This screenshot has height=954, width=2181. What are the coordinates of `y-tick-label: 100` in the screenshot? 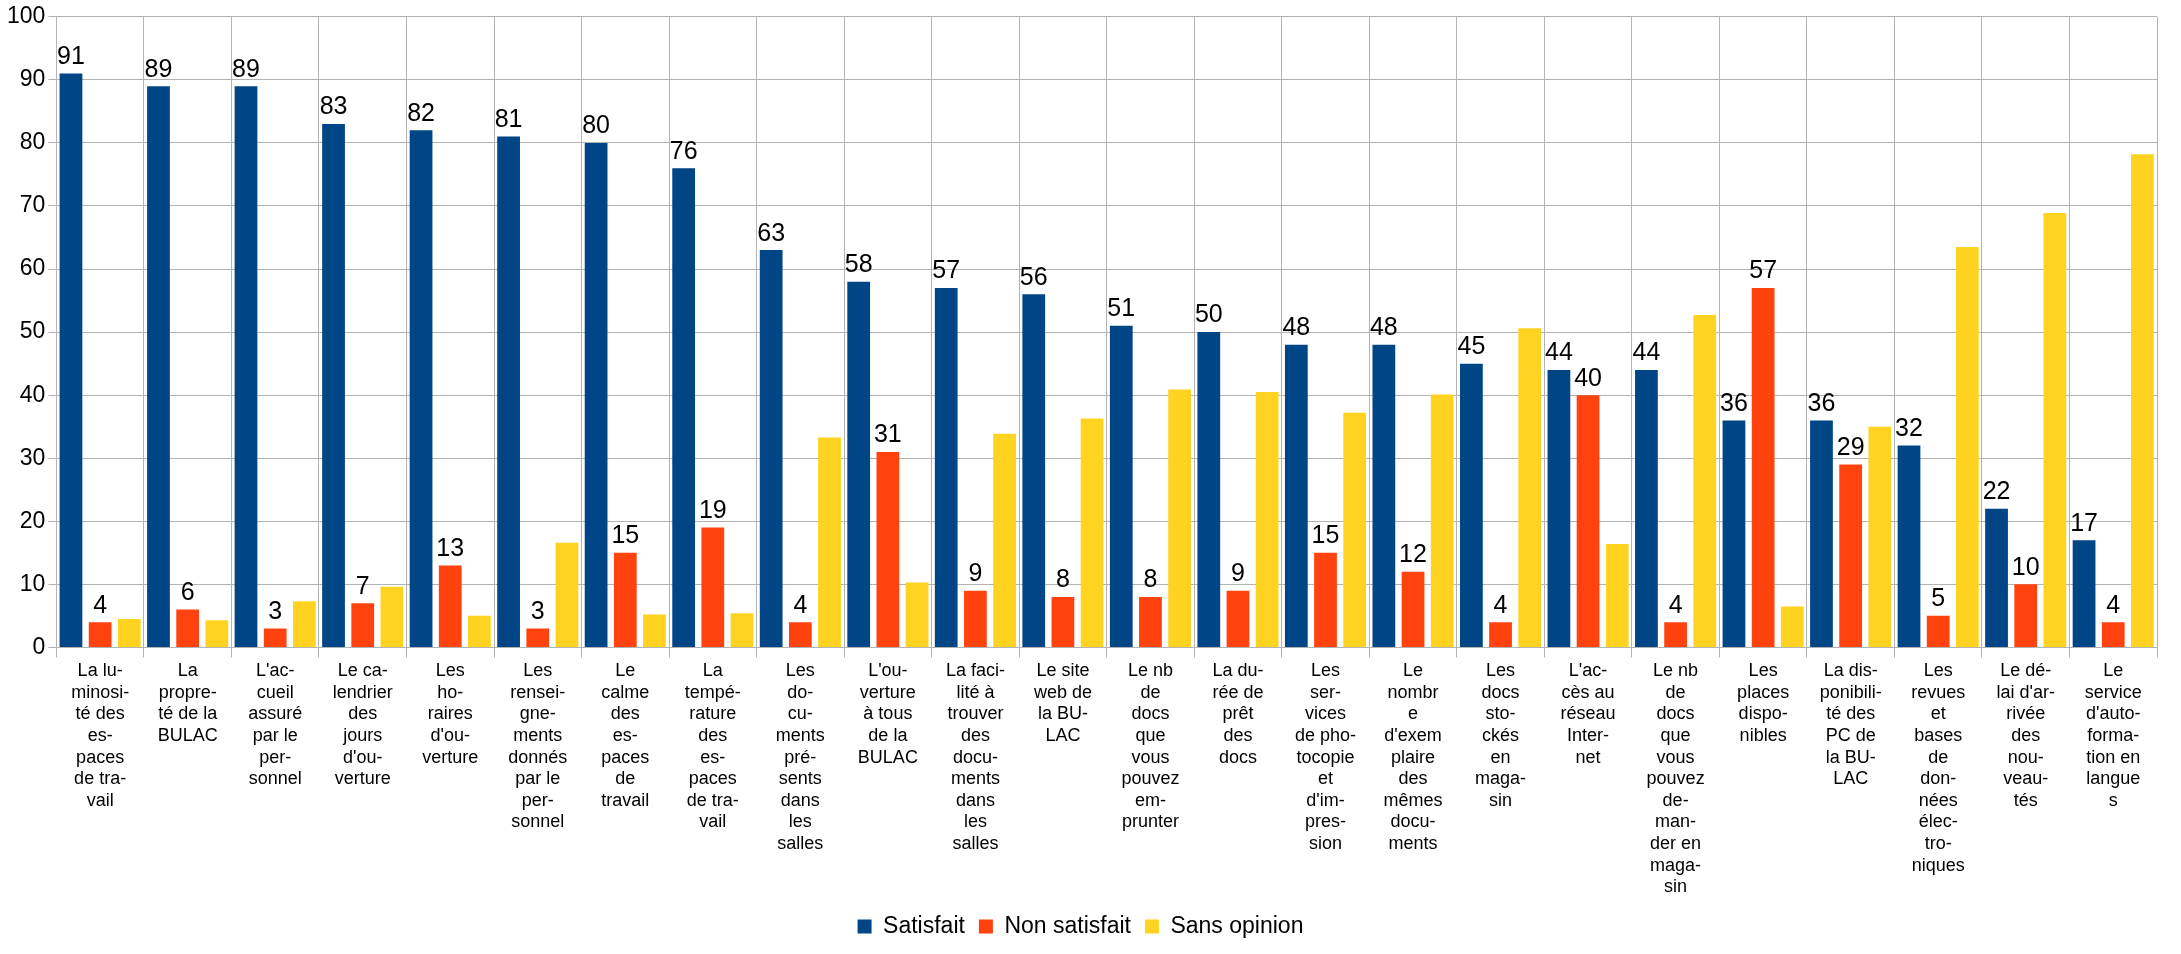 It's located at (26, 15).